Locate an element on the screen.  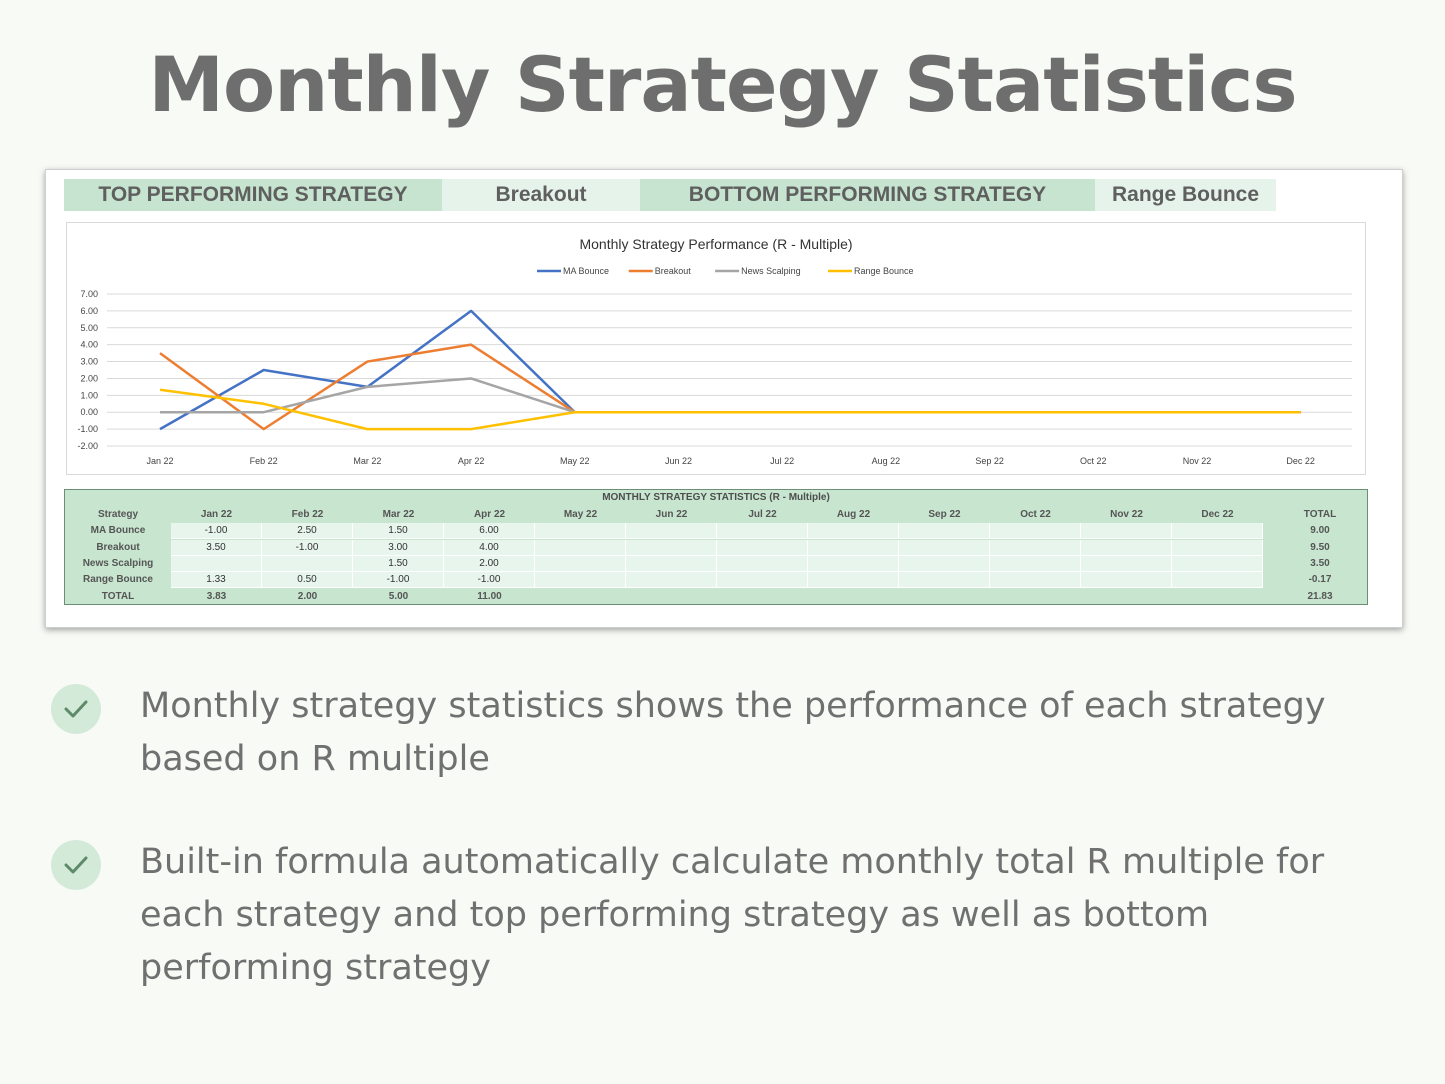
table-cell: 6.00 is located at coordinates (489, 531).